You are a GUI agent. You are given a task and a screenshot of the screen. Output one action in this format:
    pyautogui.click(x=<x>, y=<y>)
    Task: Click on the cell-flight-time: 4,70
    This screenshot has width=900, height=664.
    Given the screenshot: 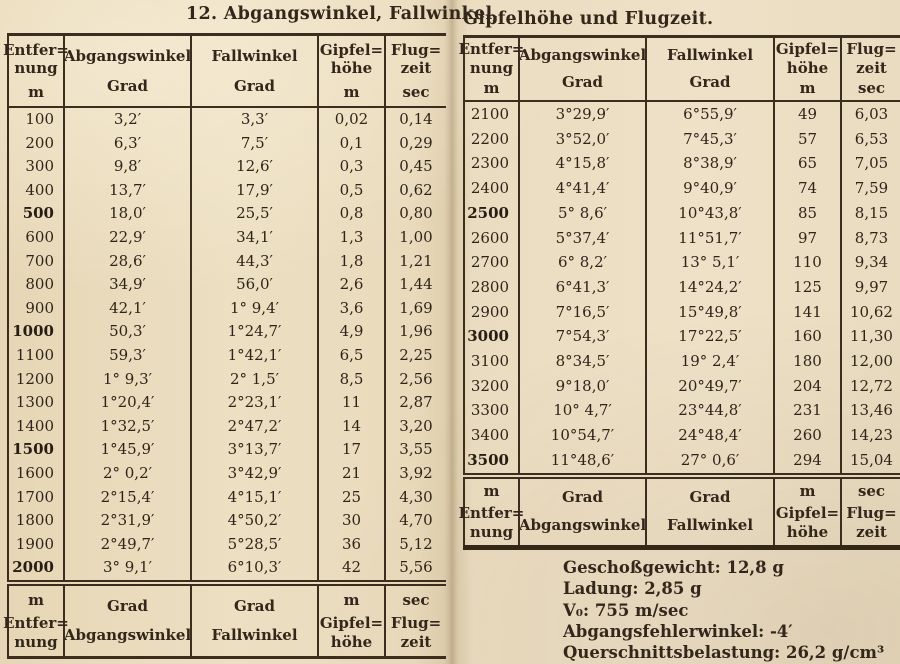 What is the action you would take?
    pyautogui.click(x=415, y=521)
    